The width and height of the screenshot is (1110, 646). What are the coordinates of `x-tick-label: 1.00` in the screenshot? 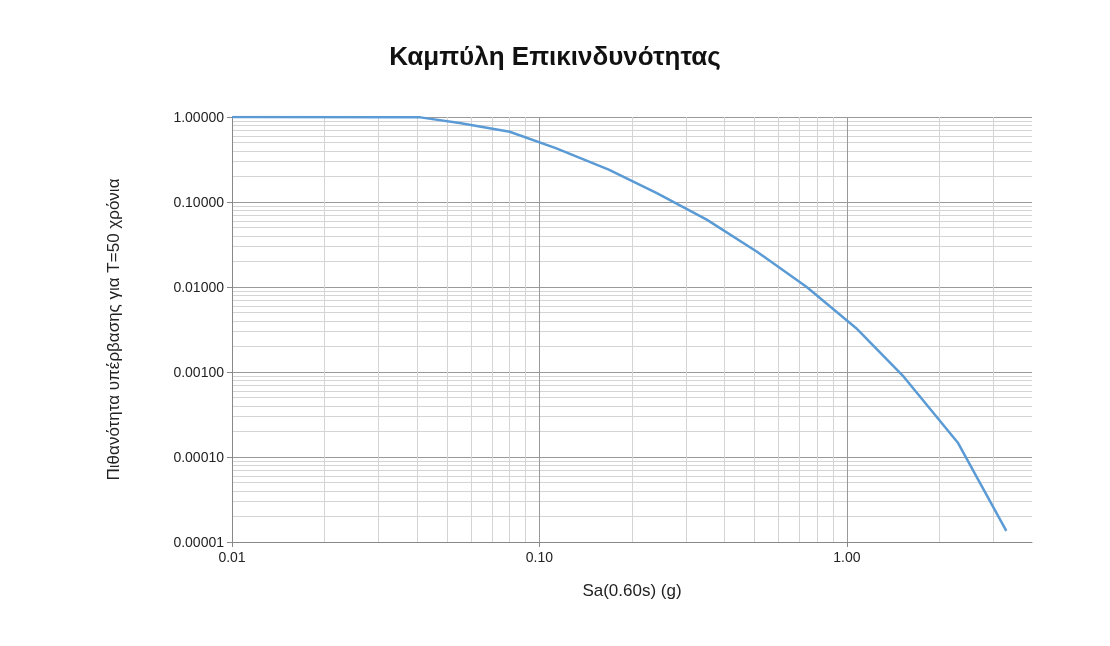 It's located at (847, 557).